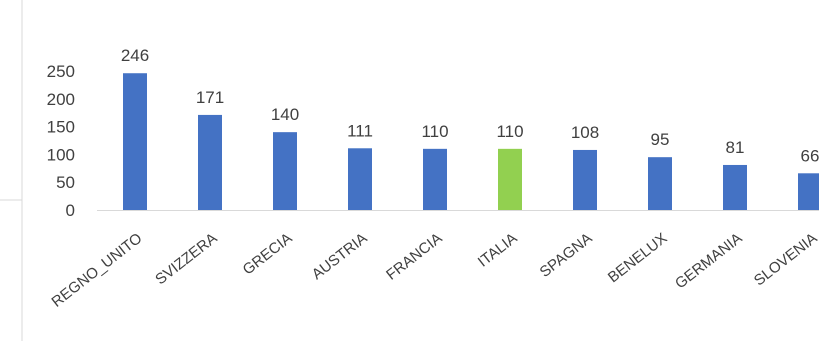 The image size is (819, 346). I want to click on bar-austria, so click(360, 179).